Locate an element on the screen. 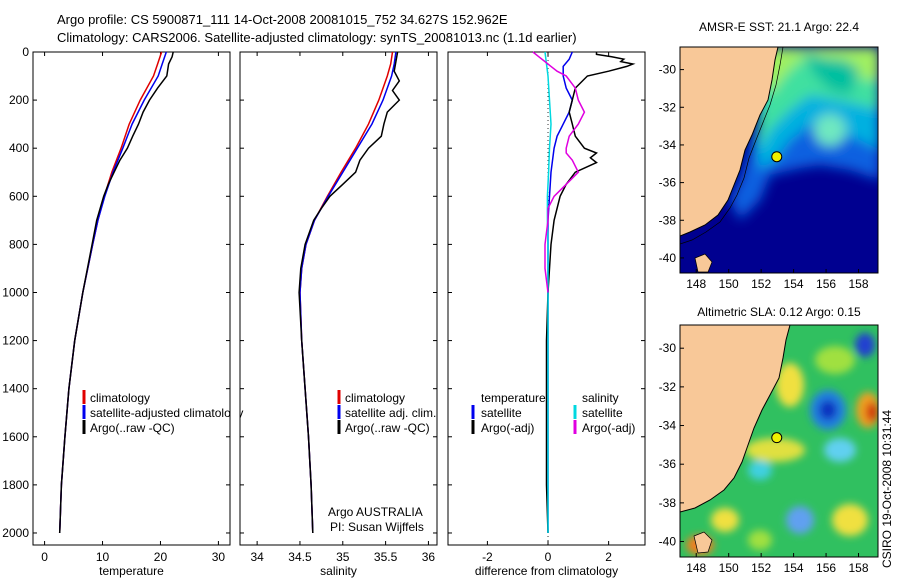  annotation-program: Argo AUSTRALIA is located at coordinates (375, 512).